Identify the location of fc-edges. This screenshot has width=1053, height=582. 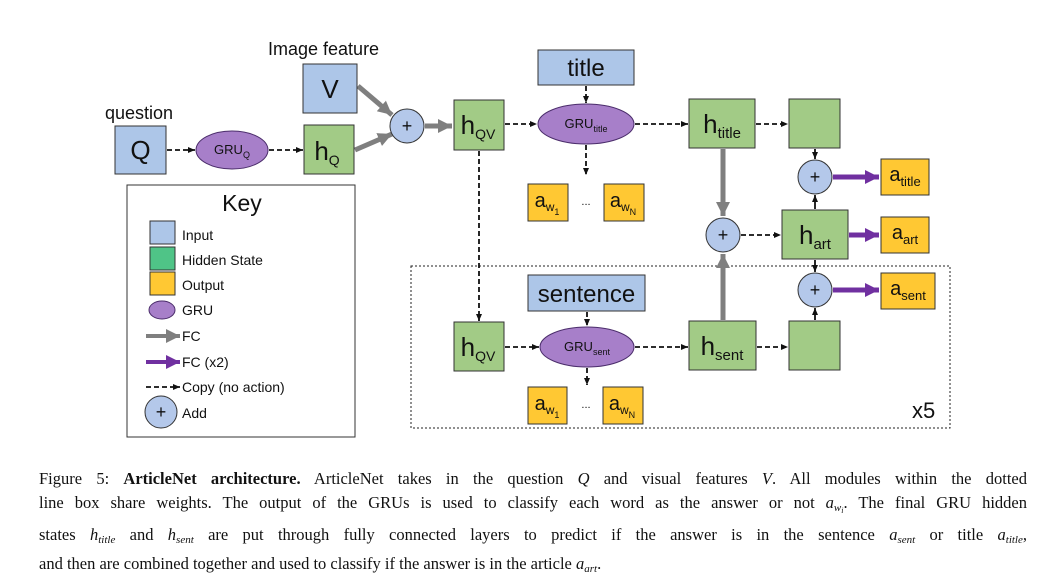
(542, 202).